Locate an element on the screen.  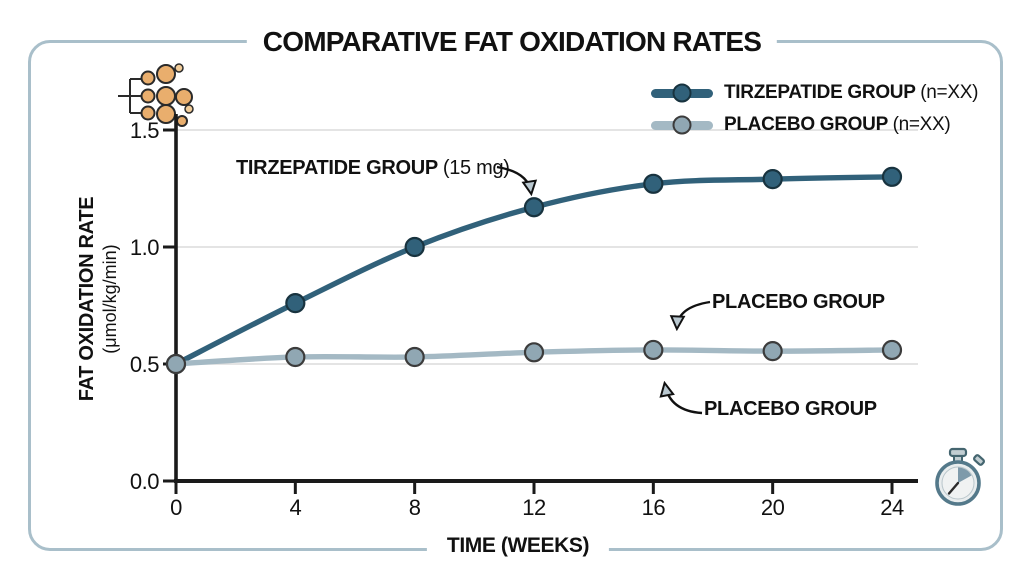
chart-title: COMPARATIVE FAT OXIDATION RATES is located at coordinates (512, 42).